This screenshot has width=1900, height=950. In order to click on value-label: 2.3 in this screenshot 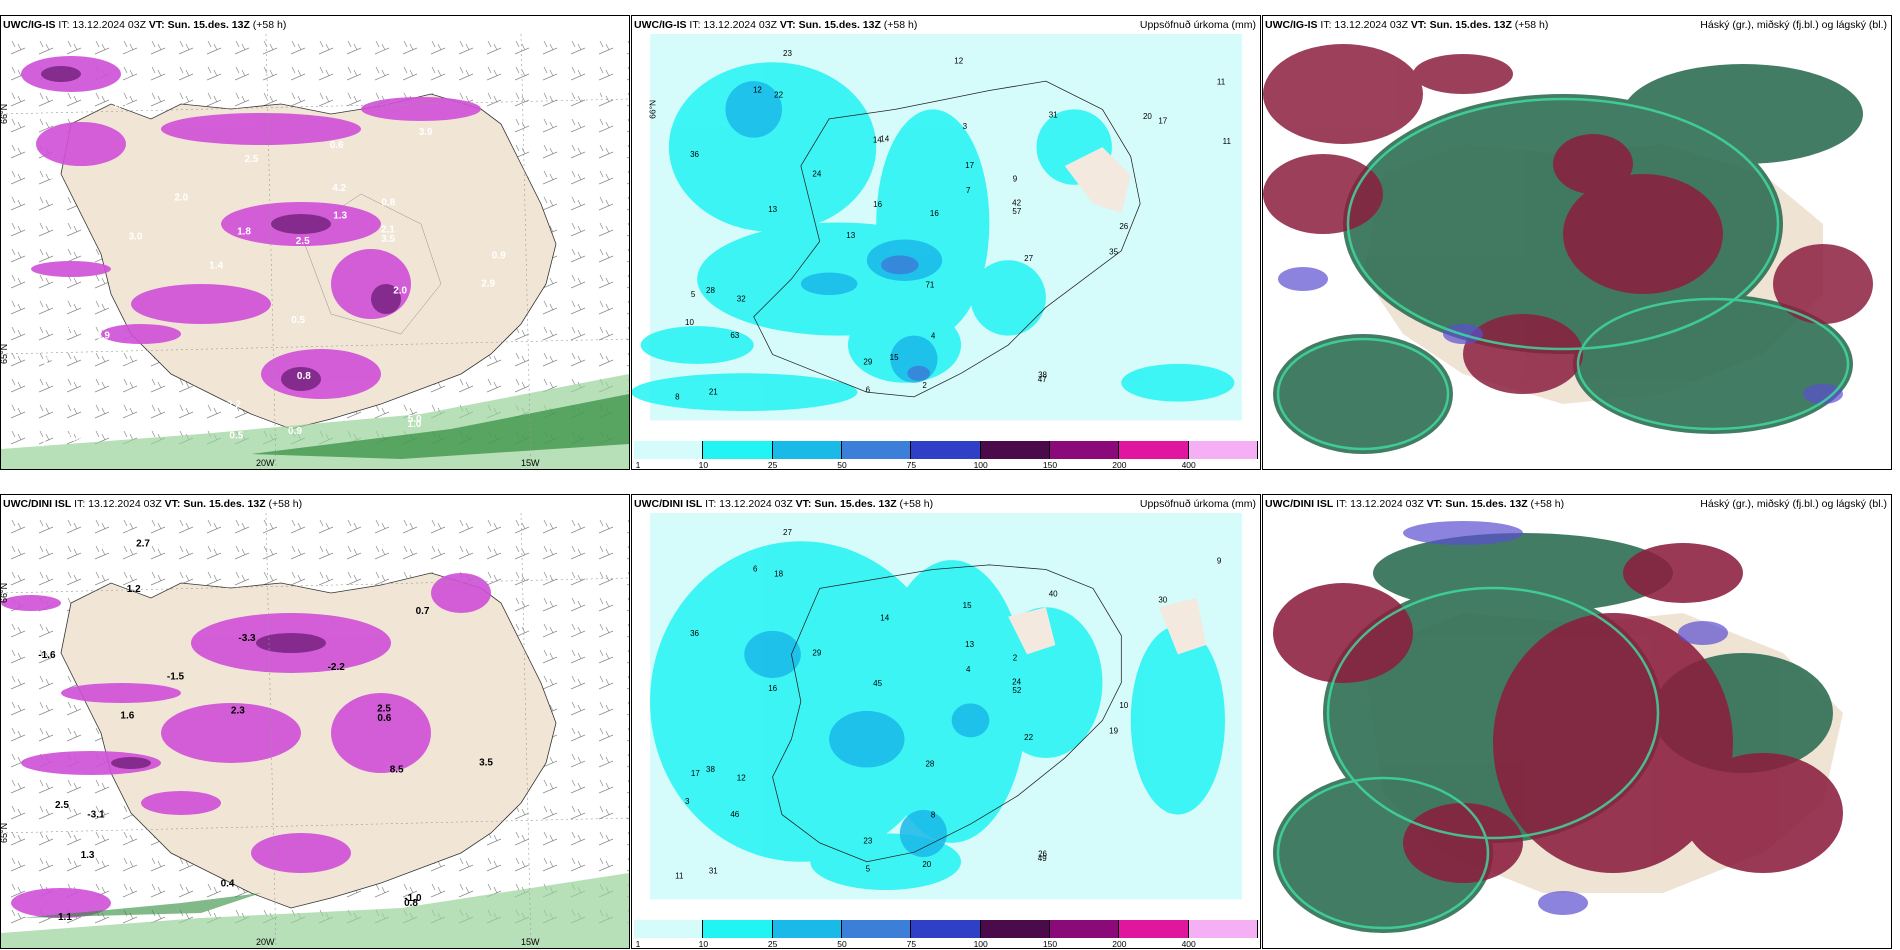, I will do `click(238, 710)`.